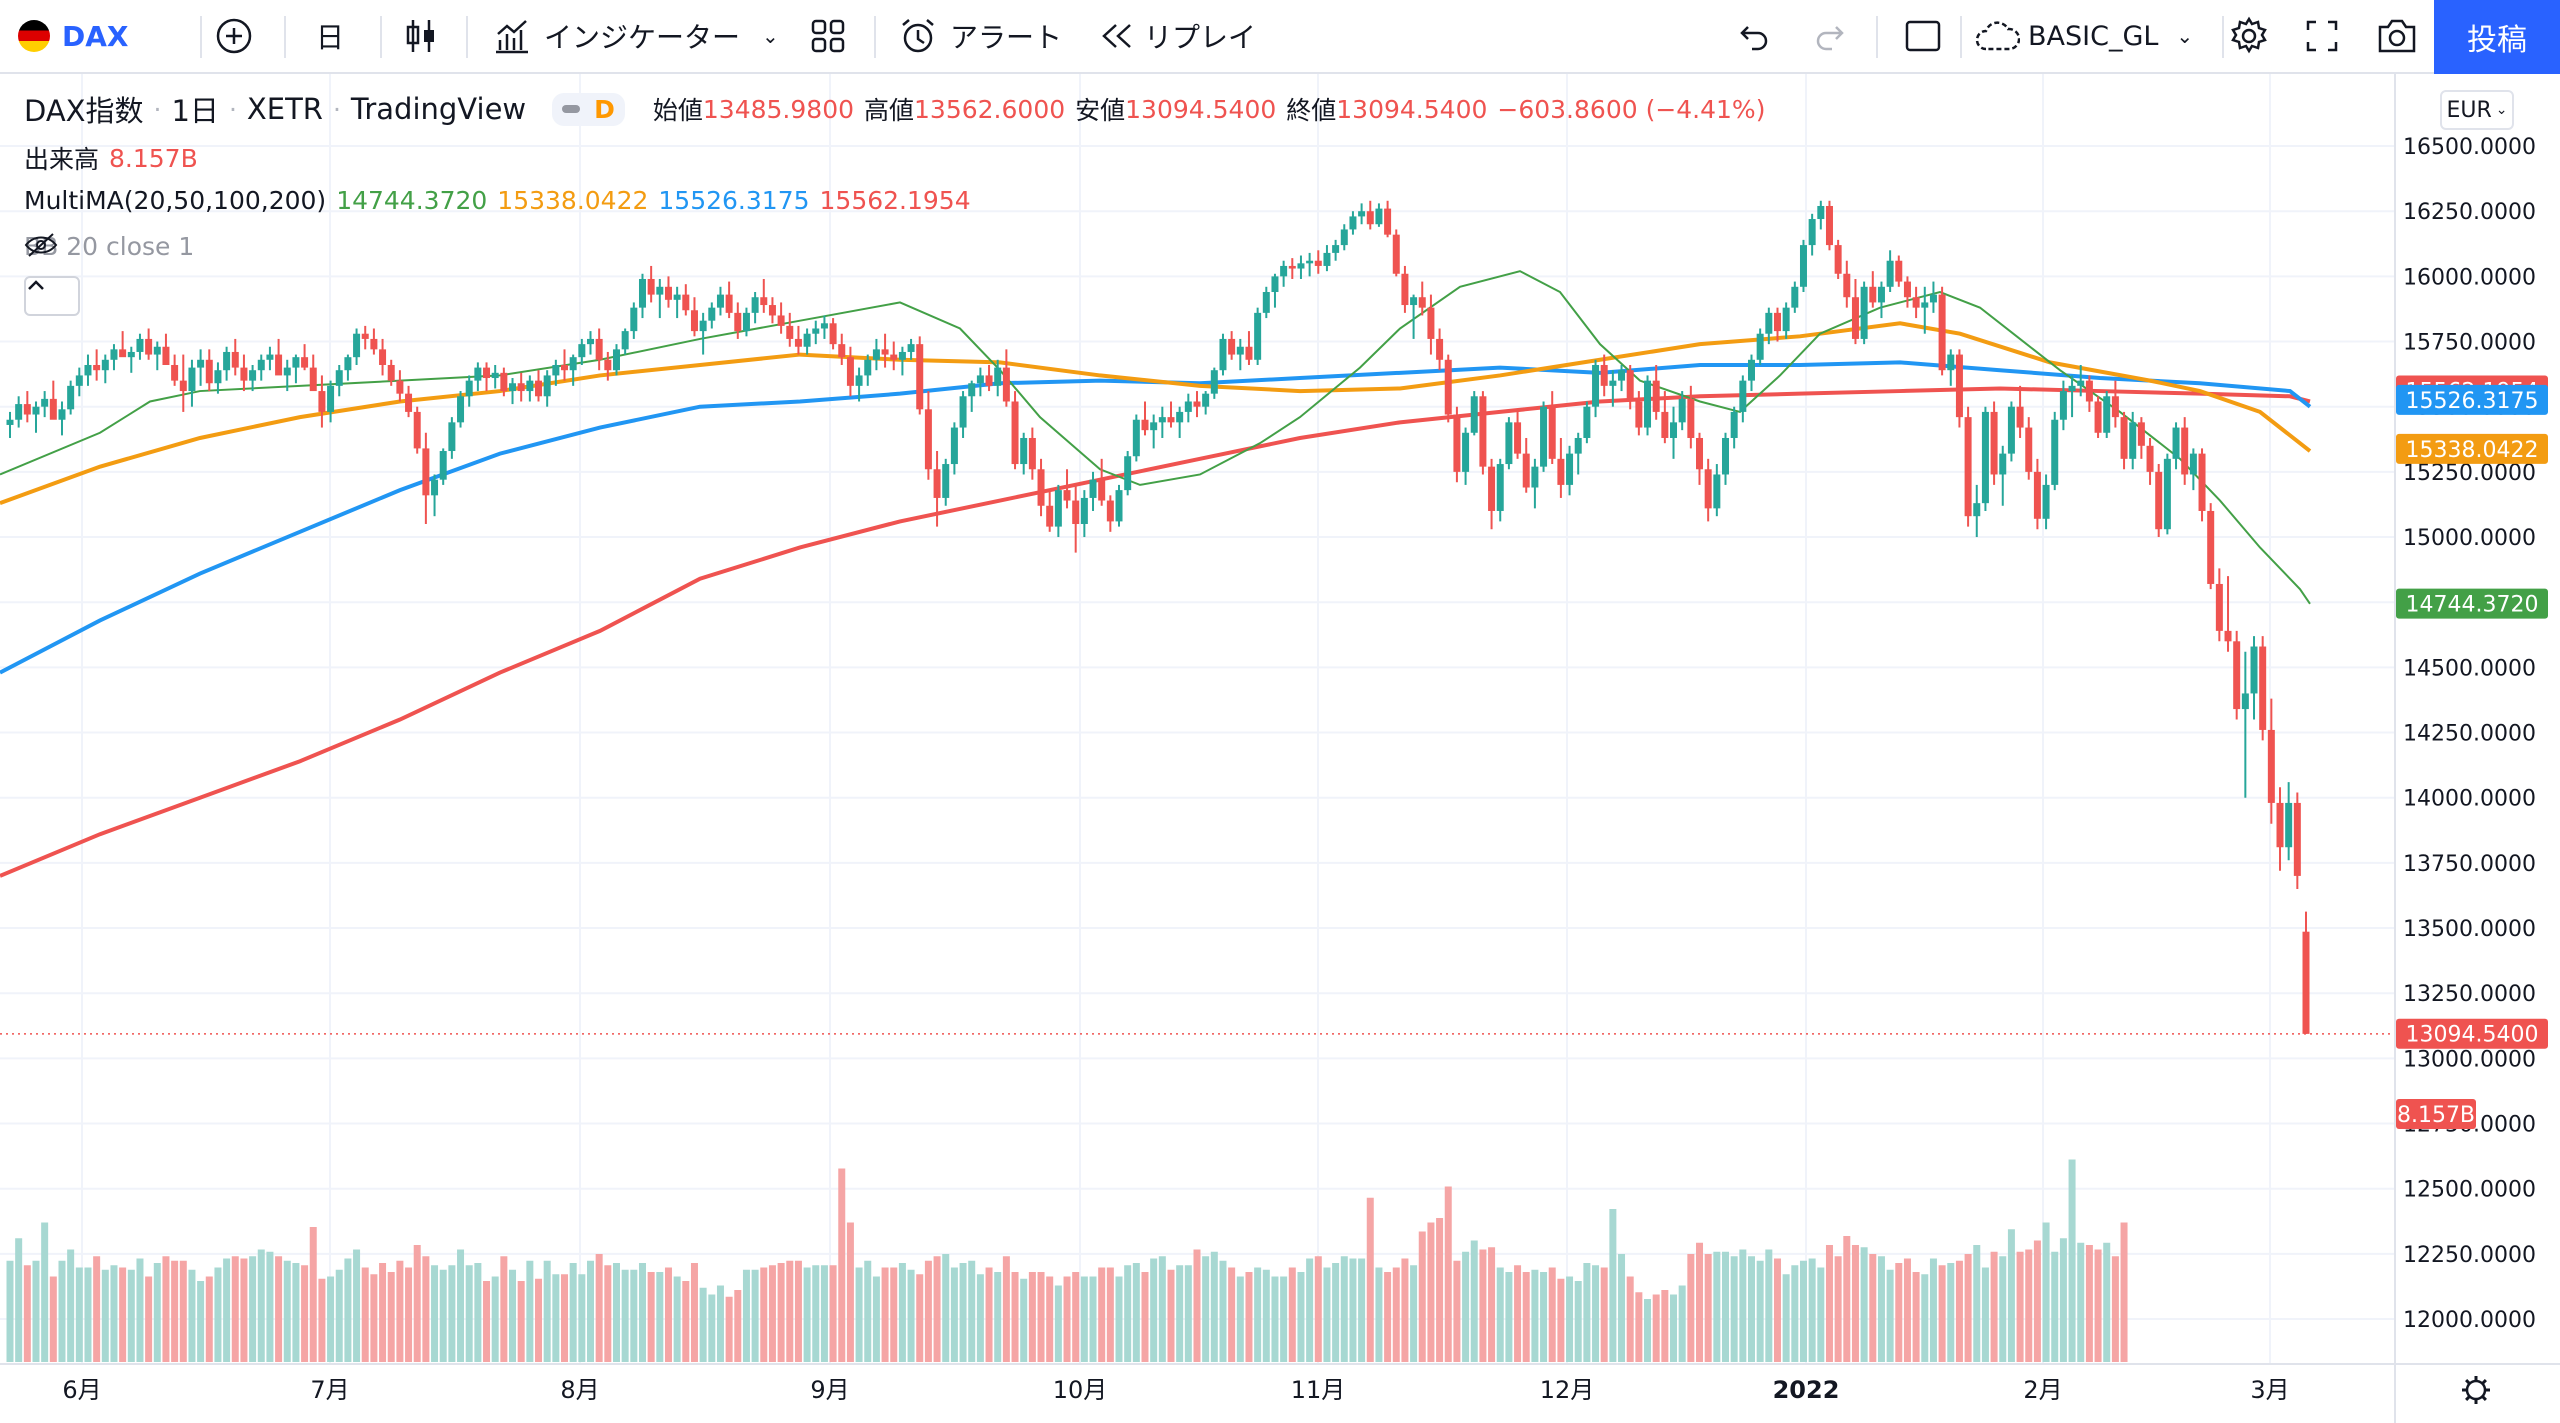  I want to click on undo-button, so click(1755, 36).